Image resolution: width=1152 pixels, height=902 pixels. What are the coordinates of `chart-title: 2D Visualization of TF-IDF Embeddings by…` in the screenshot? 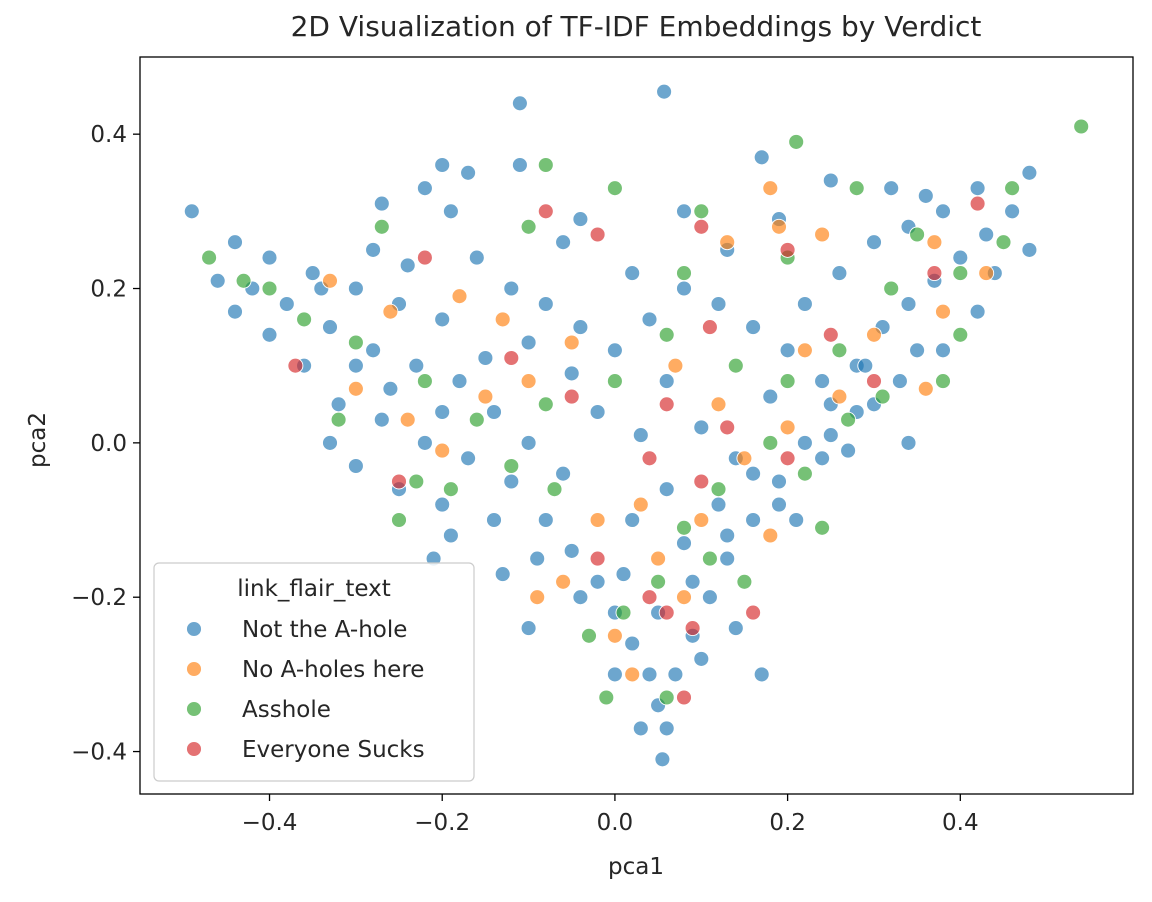 It's located at (636, 26).